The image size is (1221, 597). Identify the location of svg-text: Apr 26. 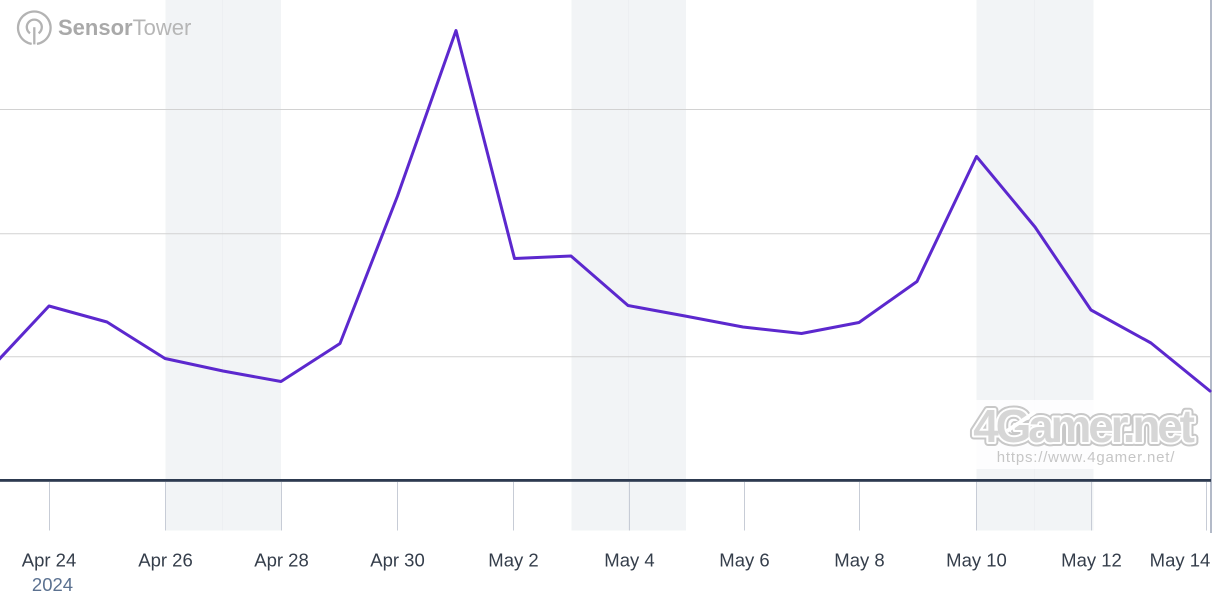
(165, 560).